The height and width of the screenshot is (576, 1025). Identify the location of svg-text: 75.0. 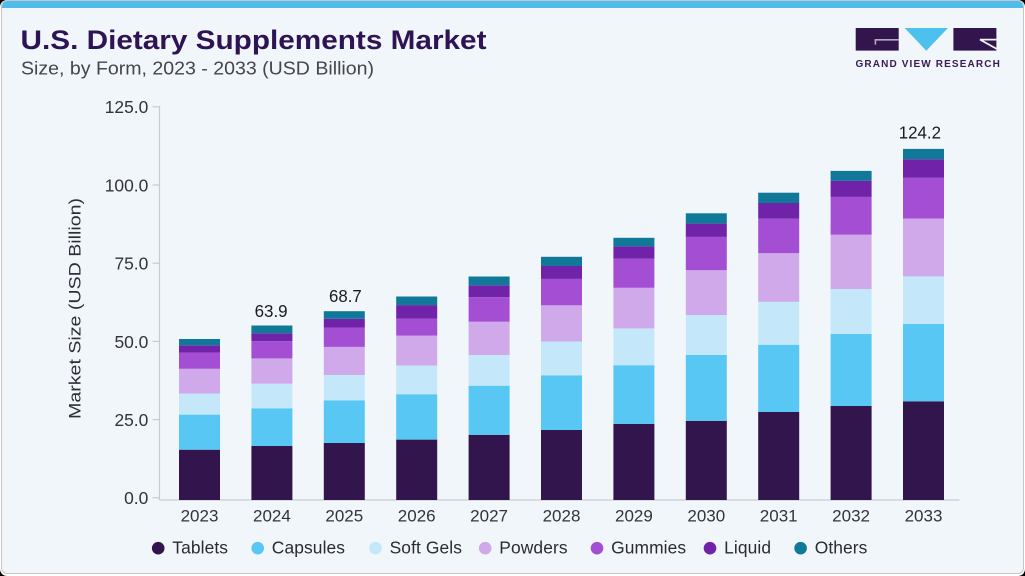
(131, 264).